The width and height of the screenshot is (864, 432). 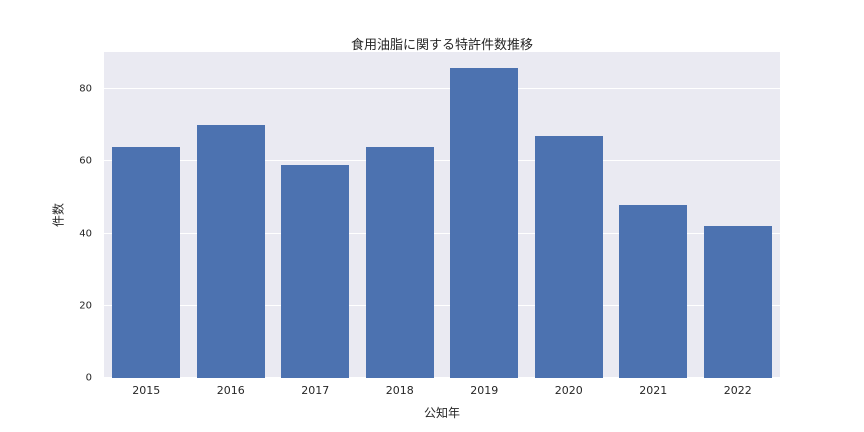 What do you see at coordinates (85, 161) in the screenshot?
I see `y-tick-label: 60` at bounding box center [85, 161].